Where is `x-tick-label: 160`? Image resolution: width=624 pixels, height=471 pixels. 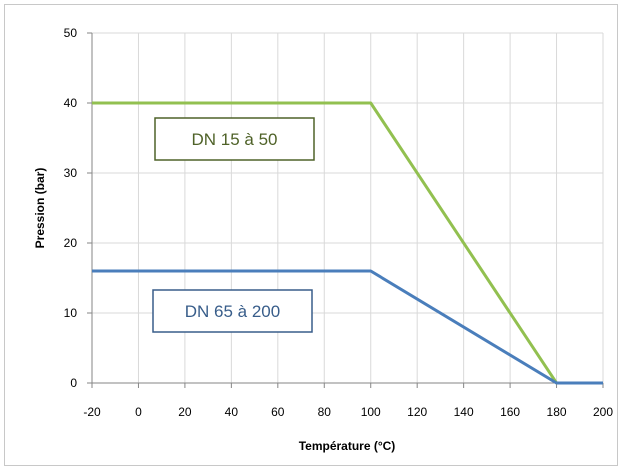
x-tick-label: 160 is located at coordinates (510, 412).